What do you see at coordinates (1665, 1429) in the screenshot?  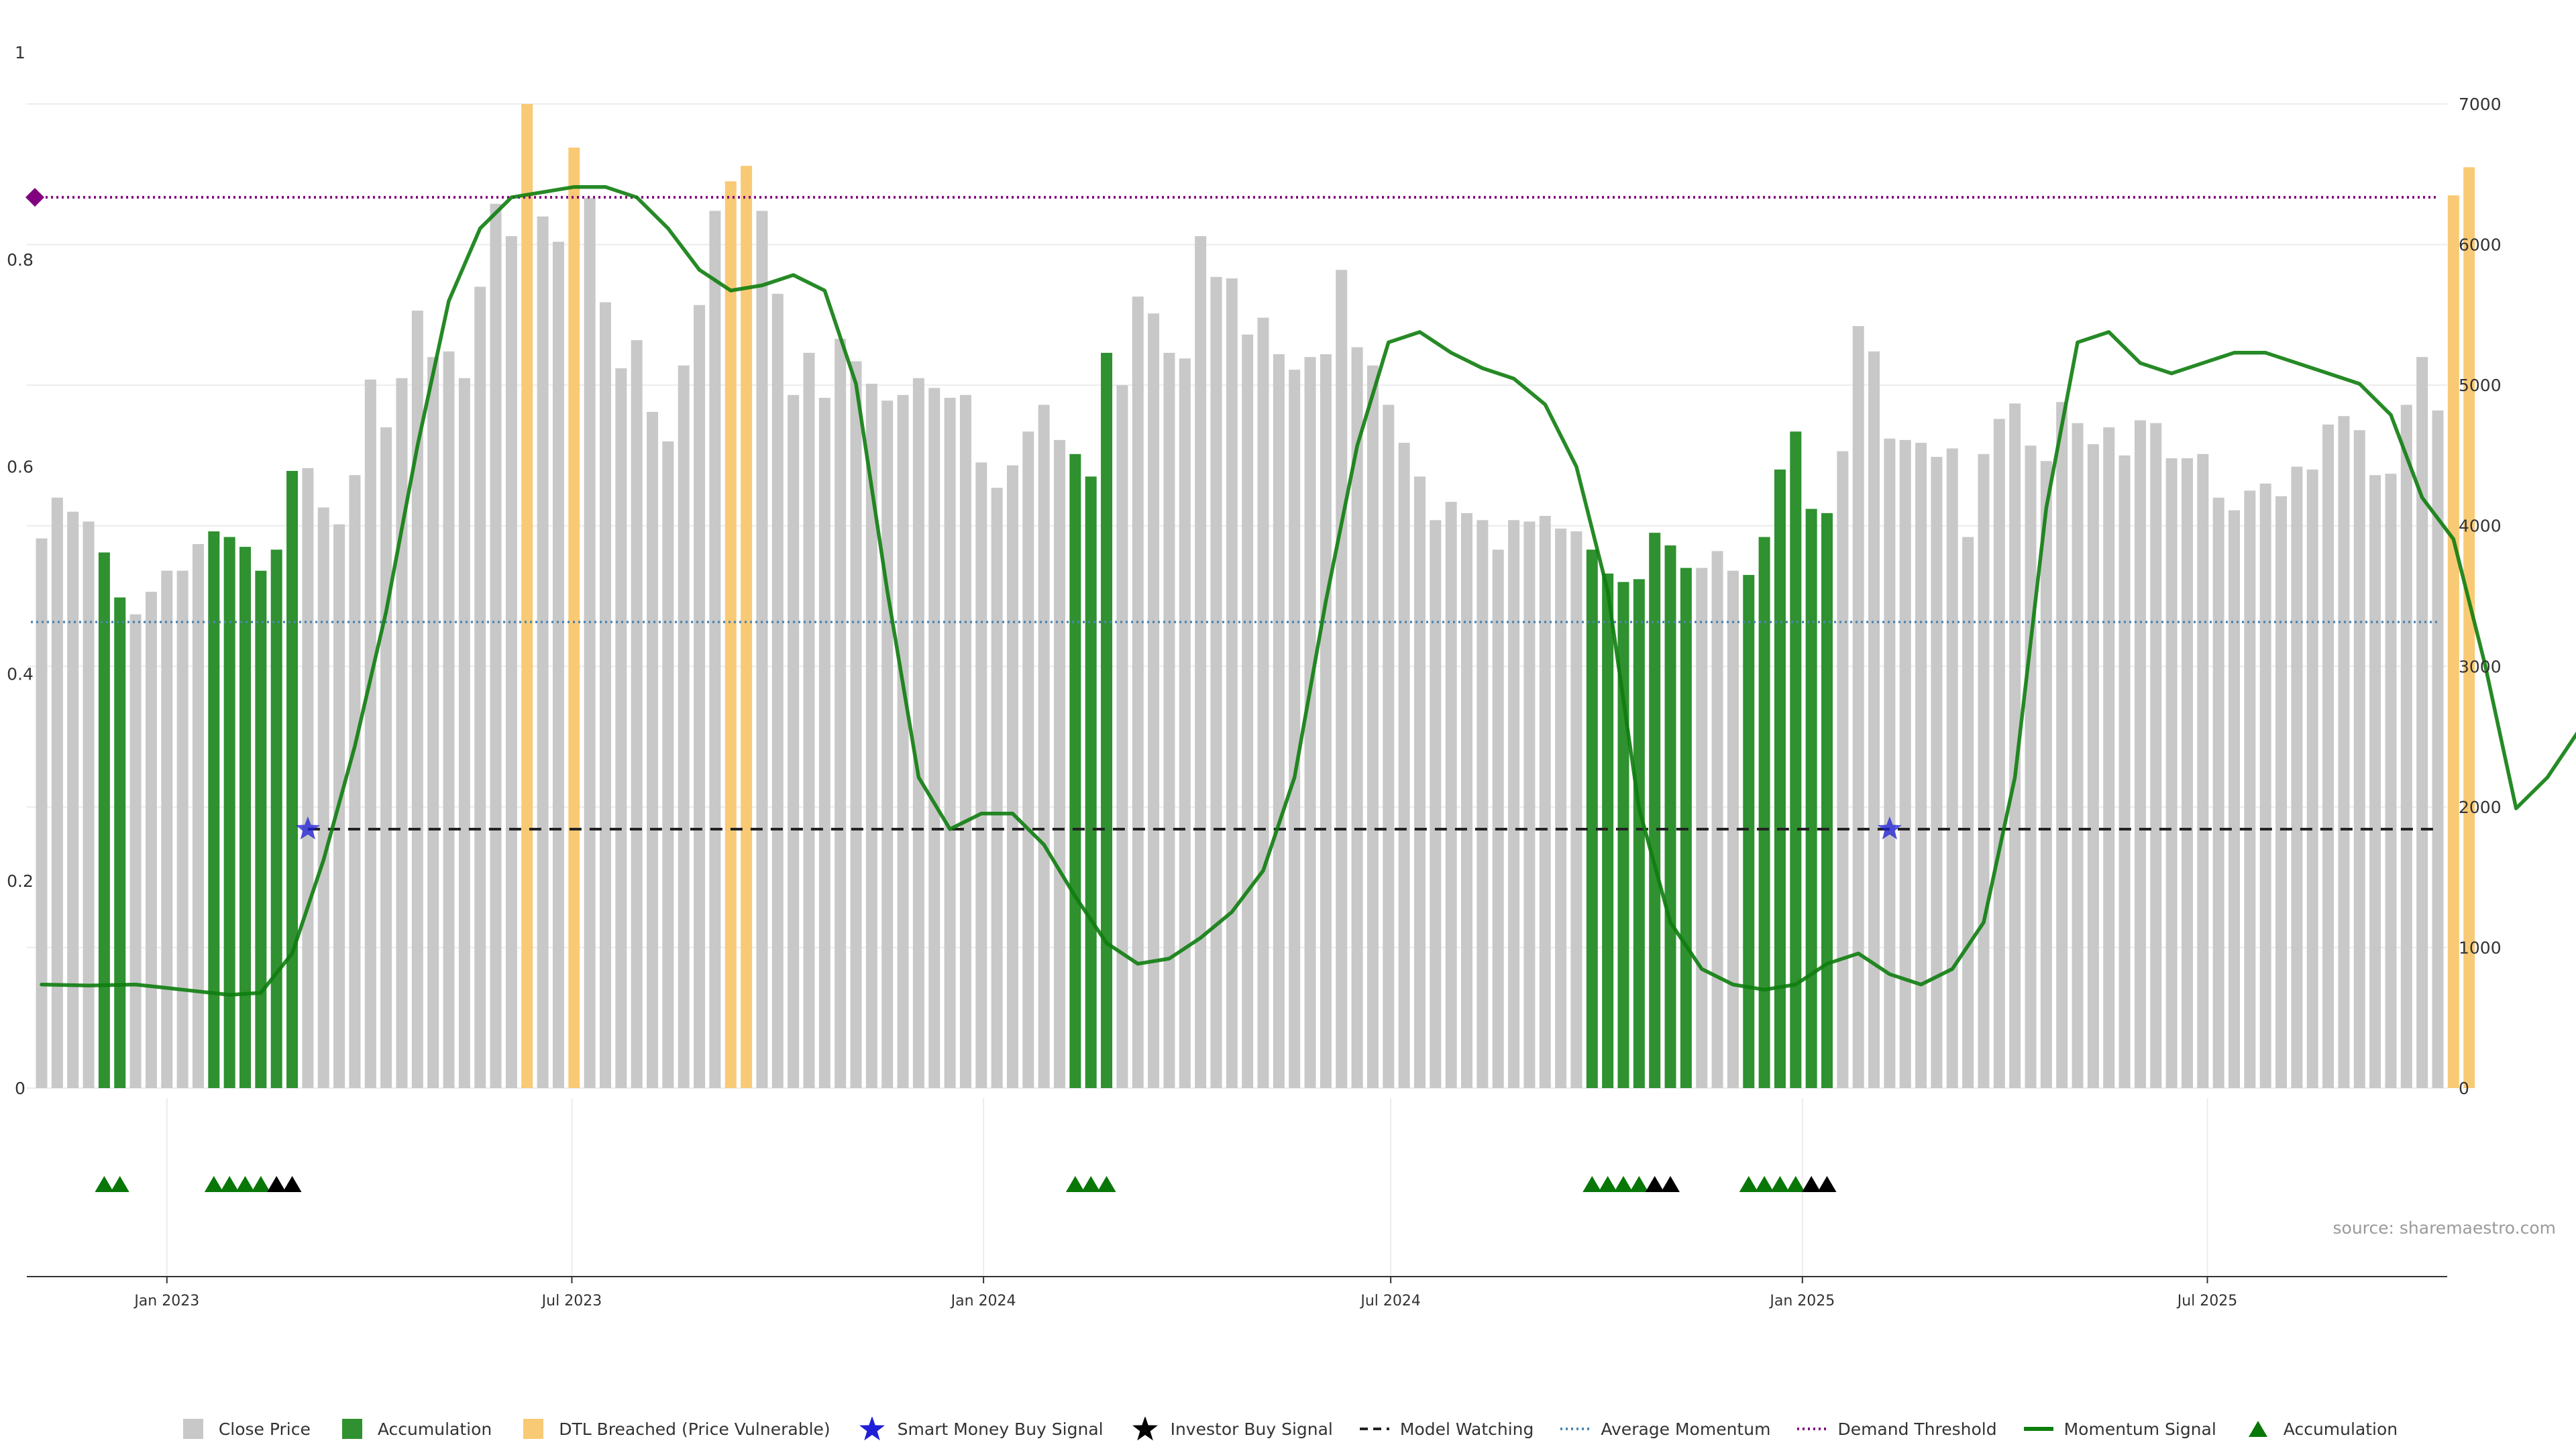 I see `legend-item: Average Momentum` at bounding box center [1665, 1429].